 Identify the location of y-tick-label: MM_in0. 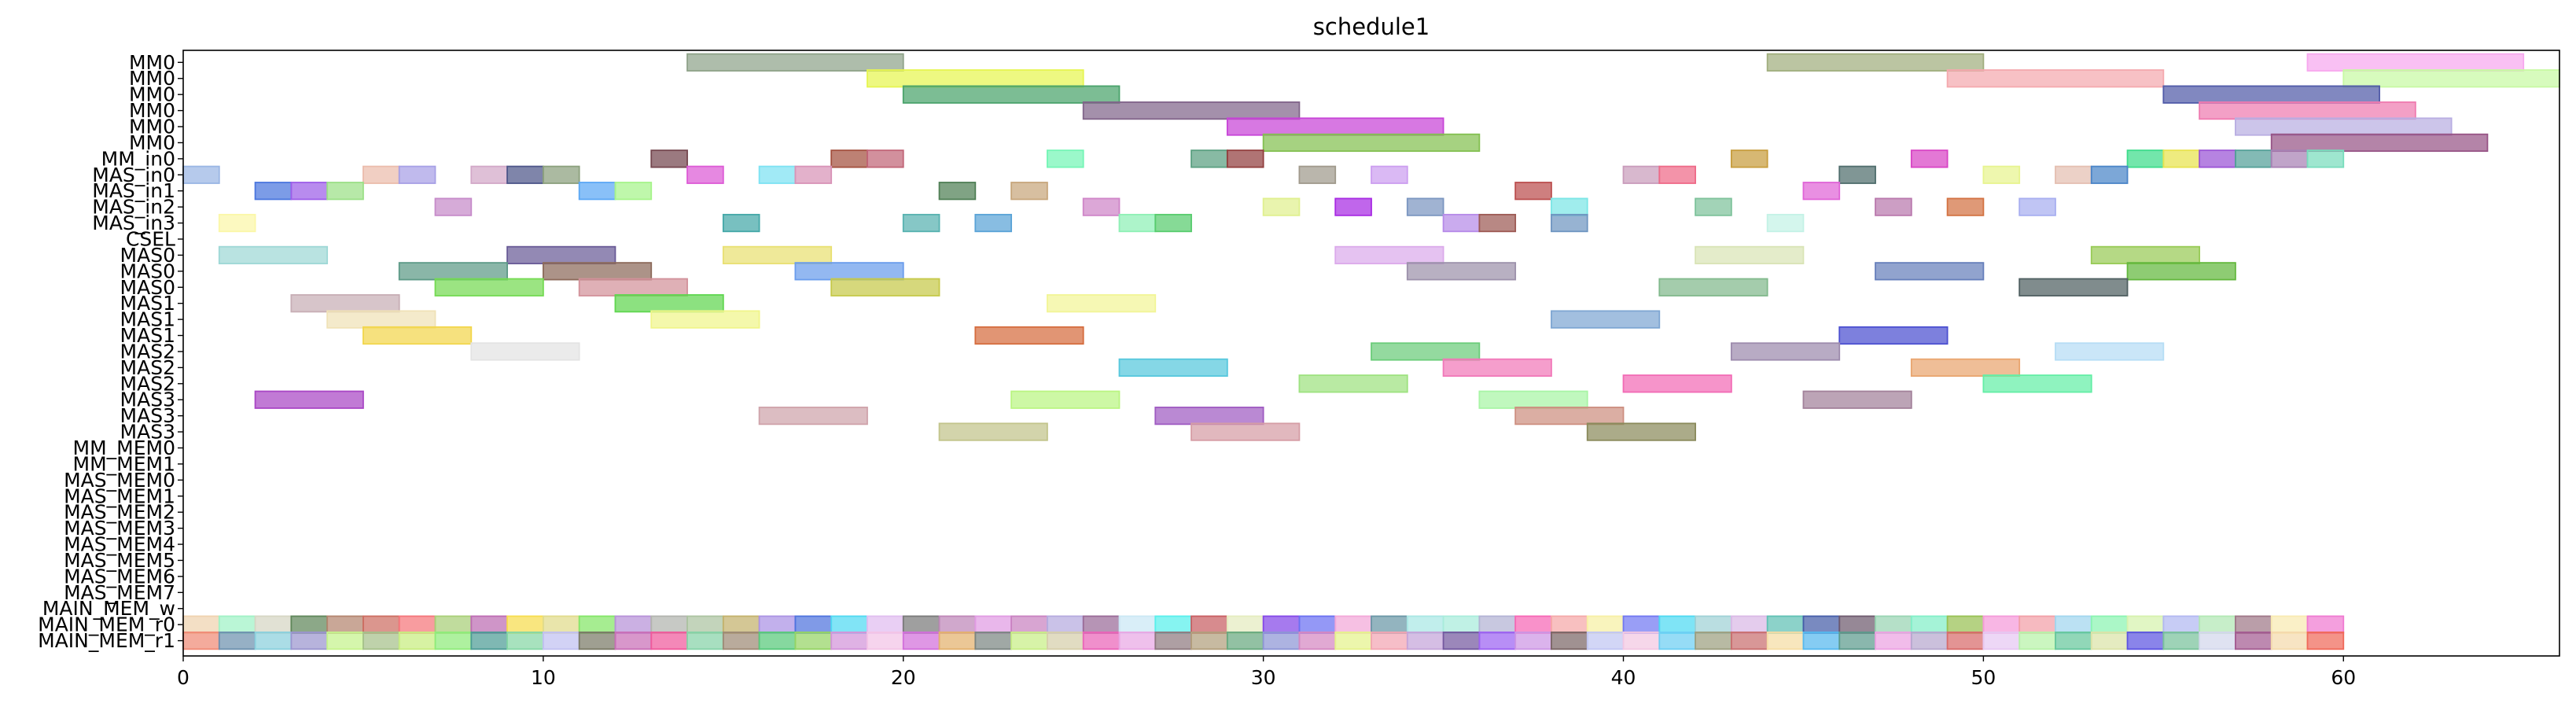
(138, 159).